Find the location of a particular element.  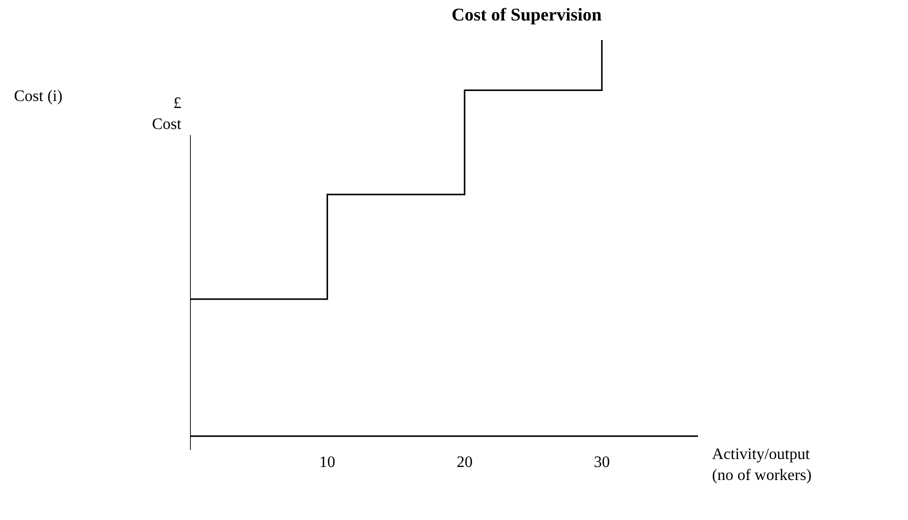

y-axis-title: £ Cost is located at coordinates (167, 114).